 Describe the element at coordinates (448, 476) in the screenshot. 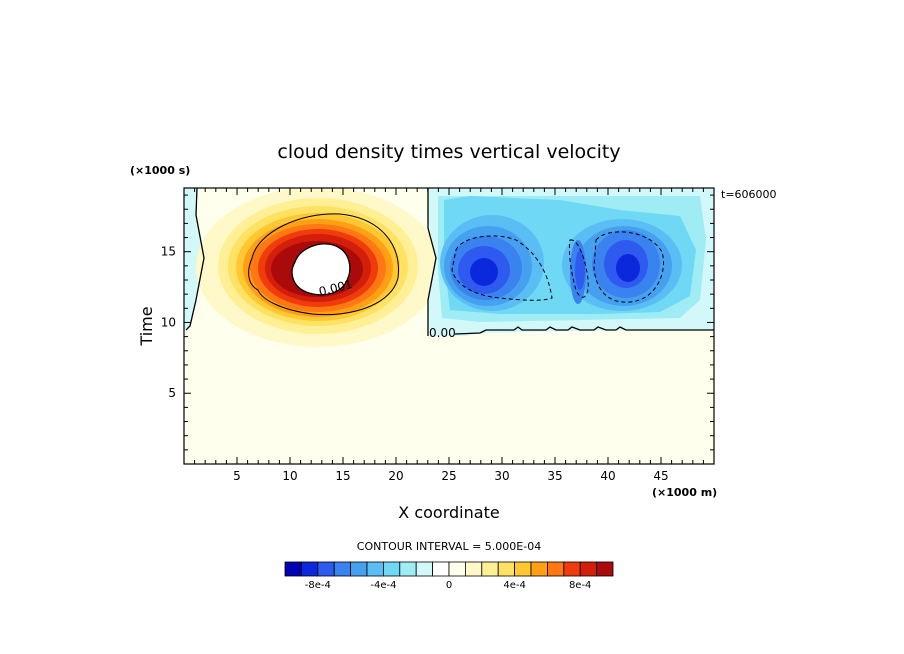

I see `x-tick-label: 25` at that location.